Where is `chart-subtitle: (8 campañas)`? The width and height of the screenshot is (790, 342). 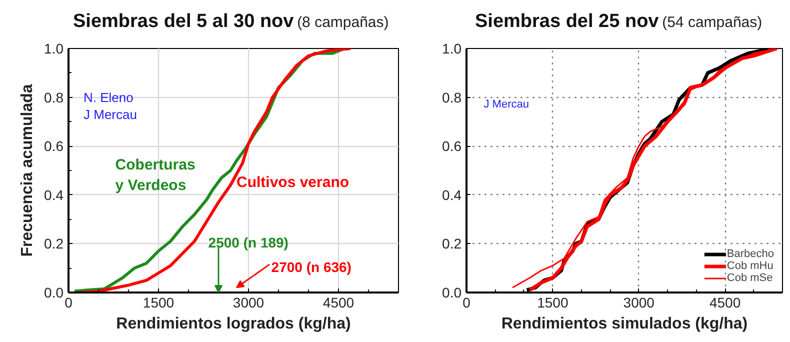
chart-subtitle: (8 campañas) is located at coordinates (343, 22).